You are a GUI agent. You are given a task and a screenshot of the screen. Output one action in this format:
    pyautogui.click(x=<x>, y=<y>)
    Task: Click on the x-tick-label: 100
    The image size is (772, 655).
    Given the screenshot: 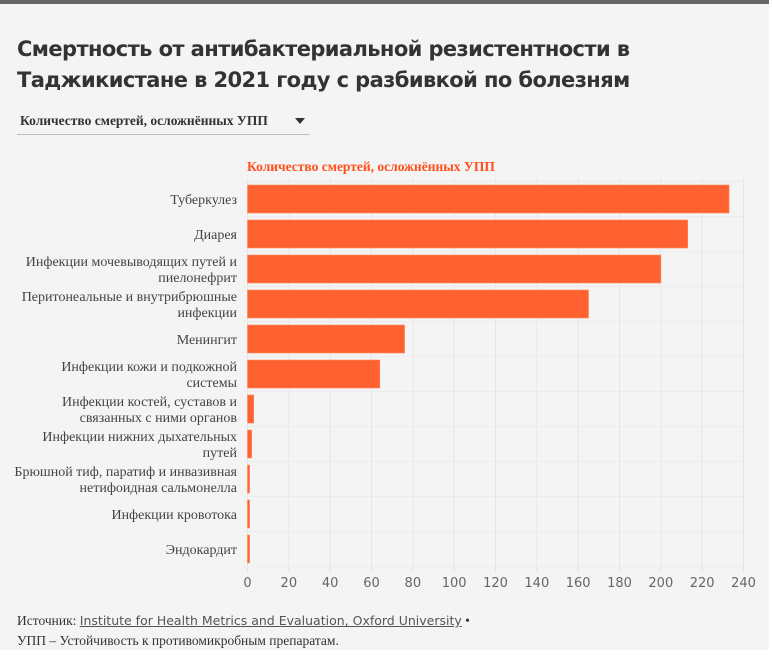 What is the action you would take?
    pyautogui.click(x=454, y=583)
    